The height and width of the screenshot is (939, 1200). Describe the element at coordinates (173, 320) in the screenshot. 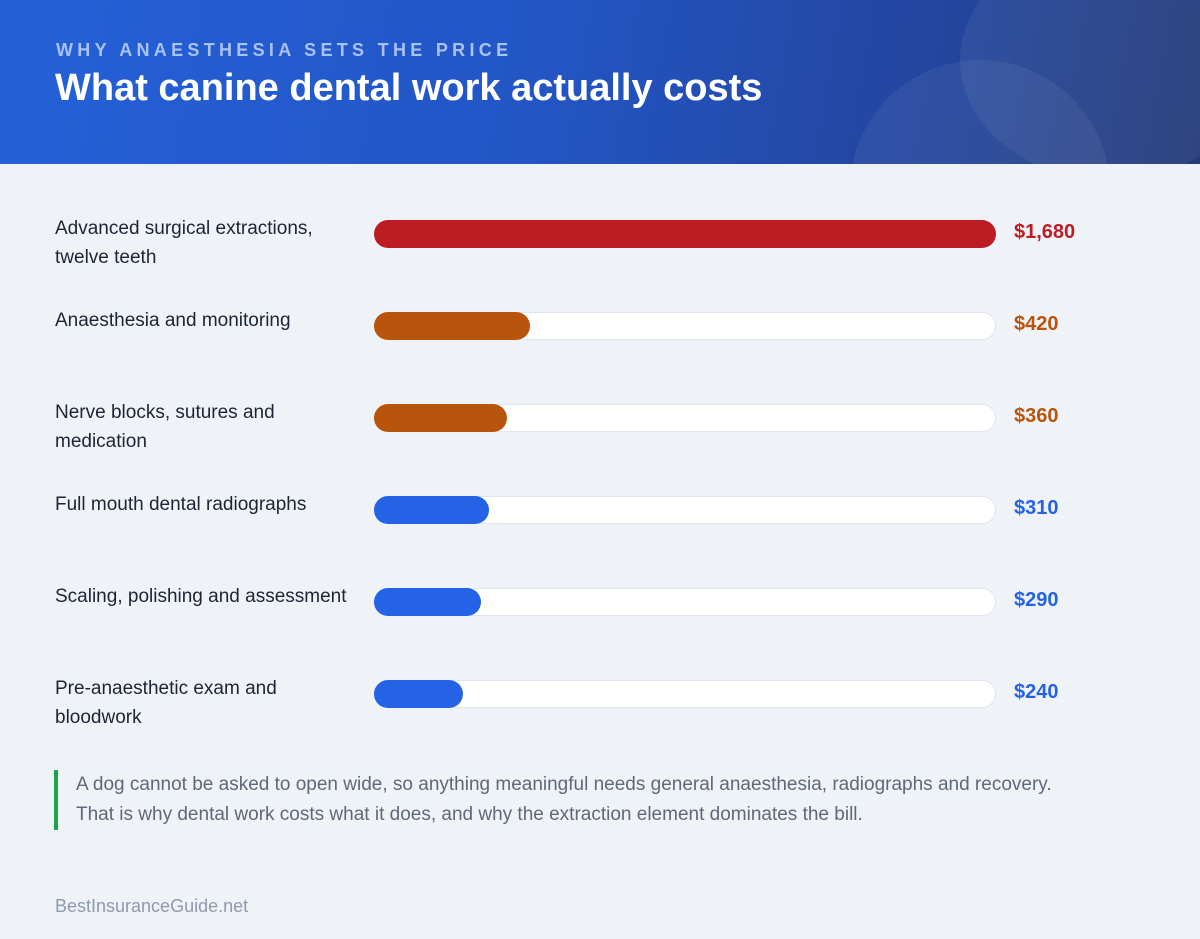

I see `bar-label: Anaesthesia and monitoring` at that location.